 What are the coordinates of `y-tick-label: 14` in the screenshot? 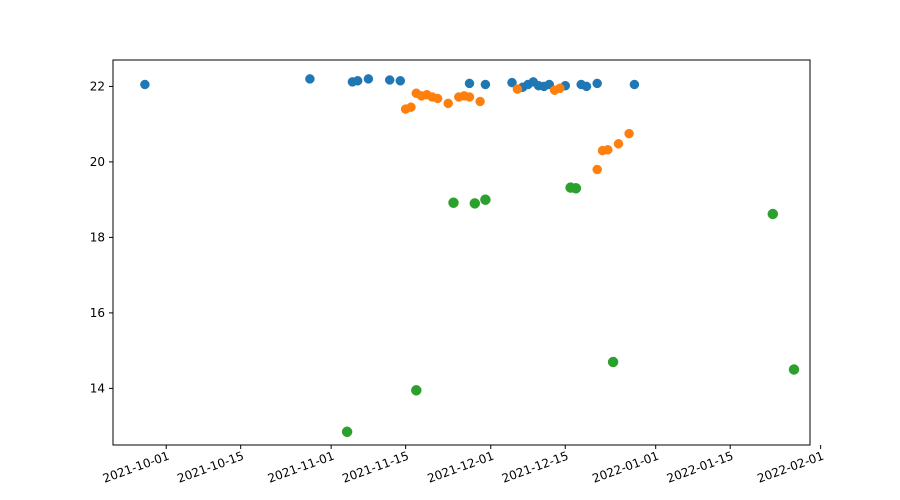 It's located at (97, 388).